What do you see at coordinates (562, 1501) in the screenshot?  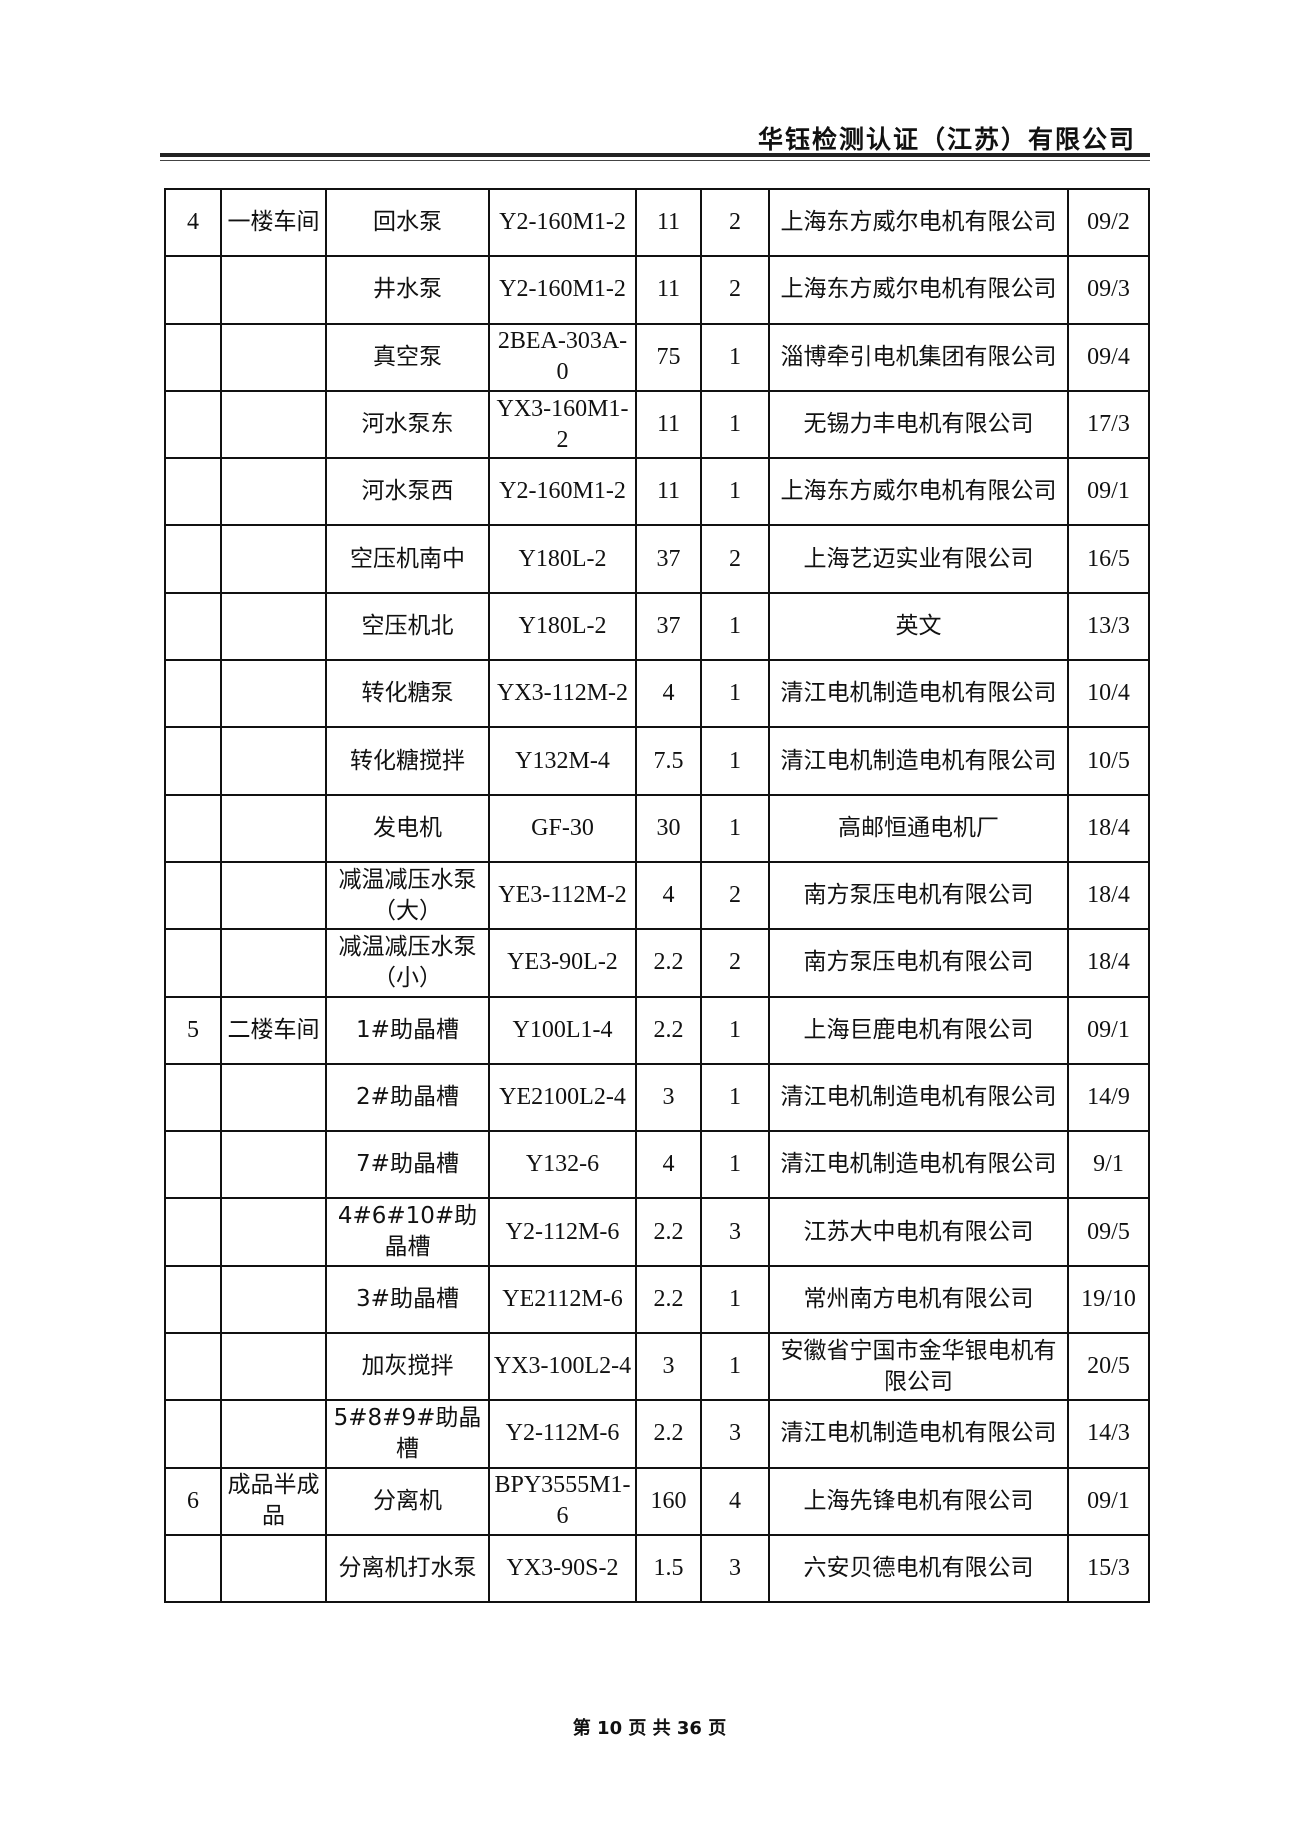 I see `cell-motor-model: BPY3555M1-6` at bounding box center [562, 1501].